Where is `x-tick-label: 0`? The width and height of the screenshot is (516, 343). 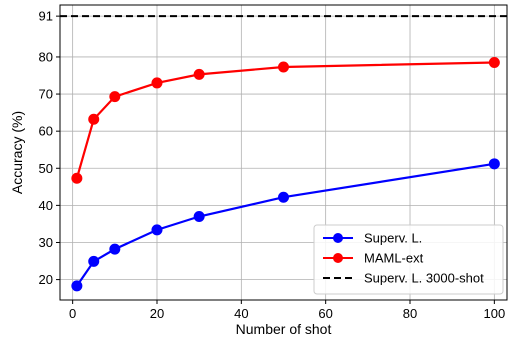
x-tick-label: 0 is located at coordinates (72, 313).